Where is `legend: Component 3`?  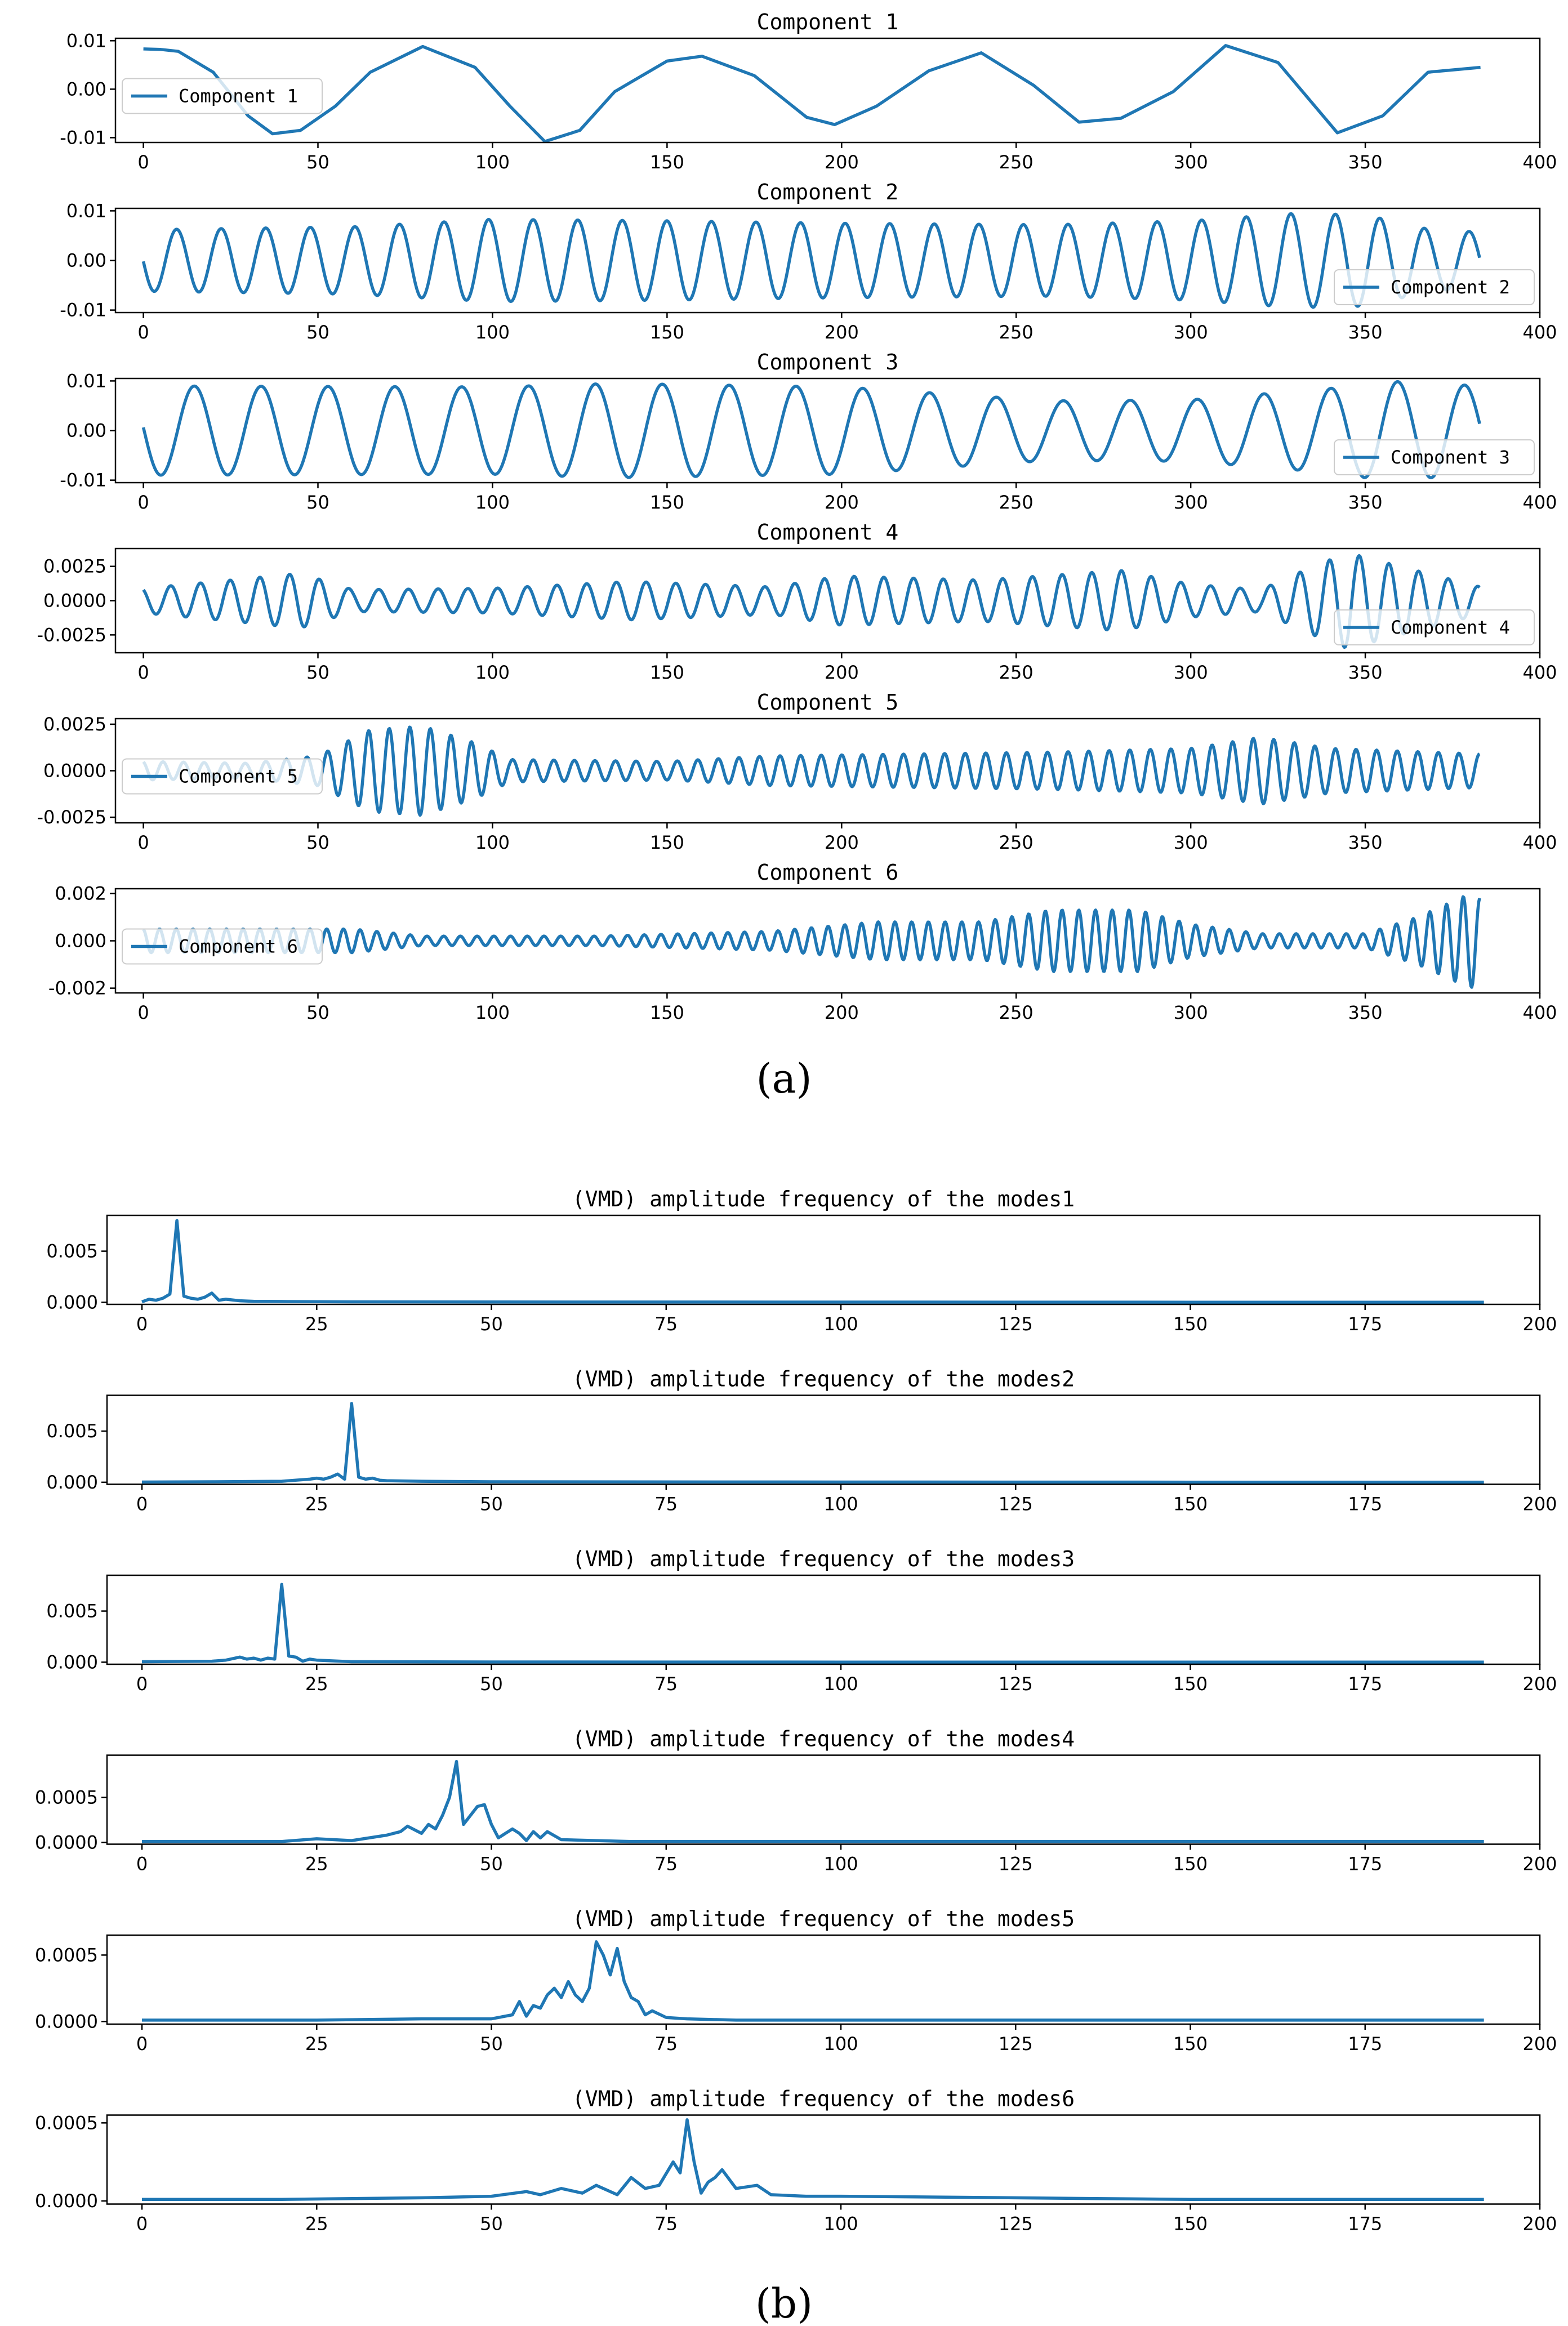 legend: Component 3 is located at coordinates (1434, 457).